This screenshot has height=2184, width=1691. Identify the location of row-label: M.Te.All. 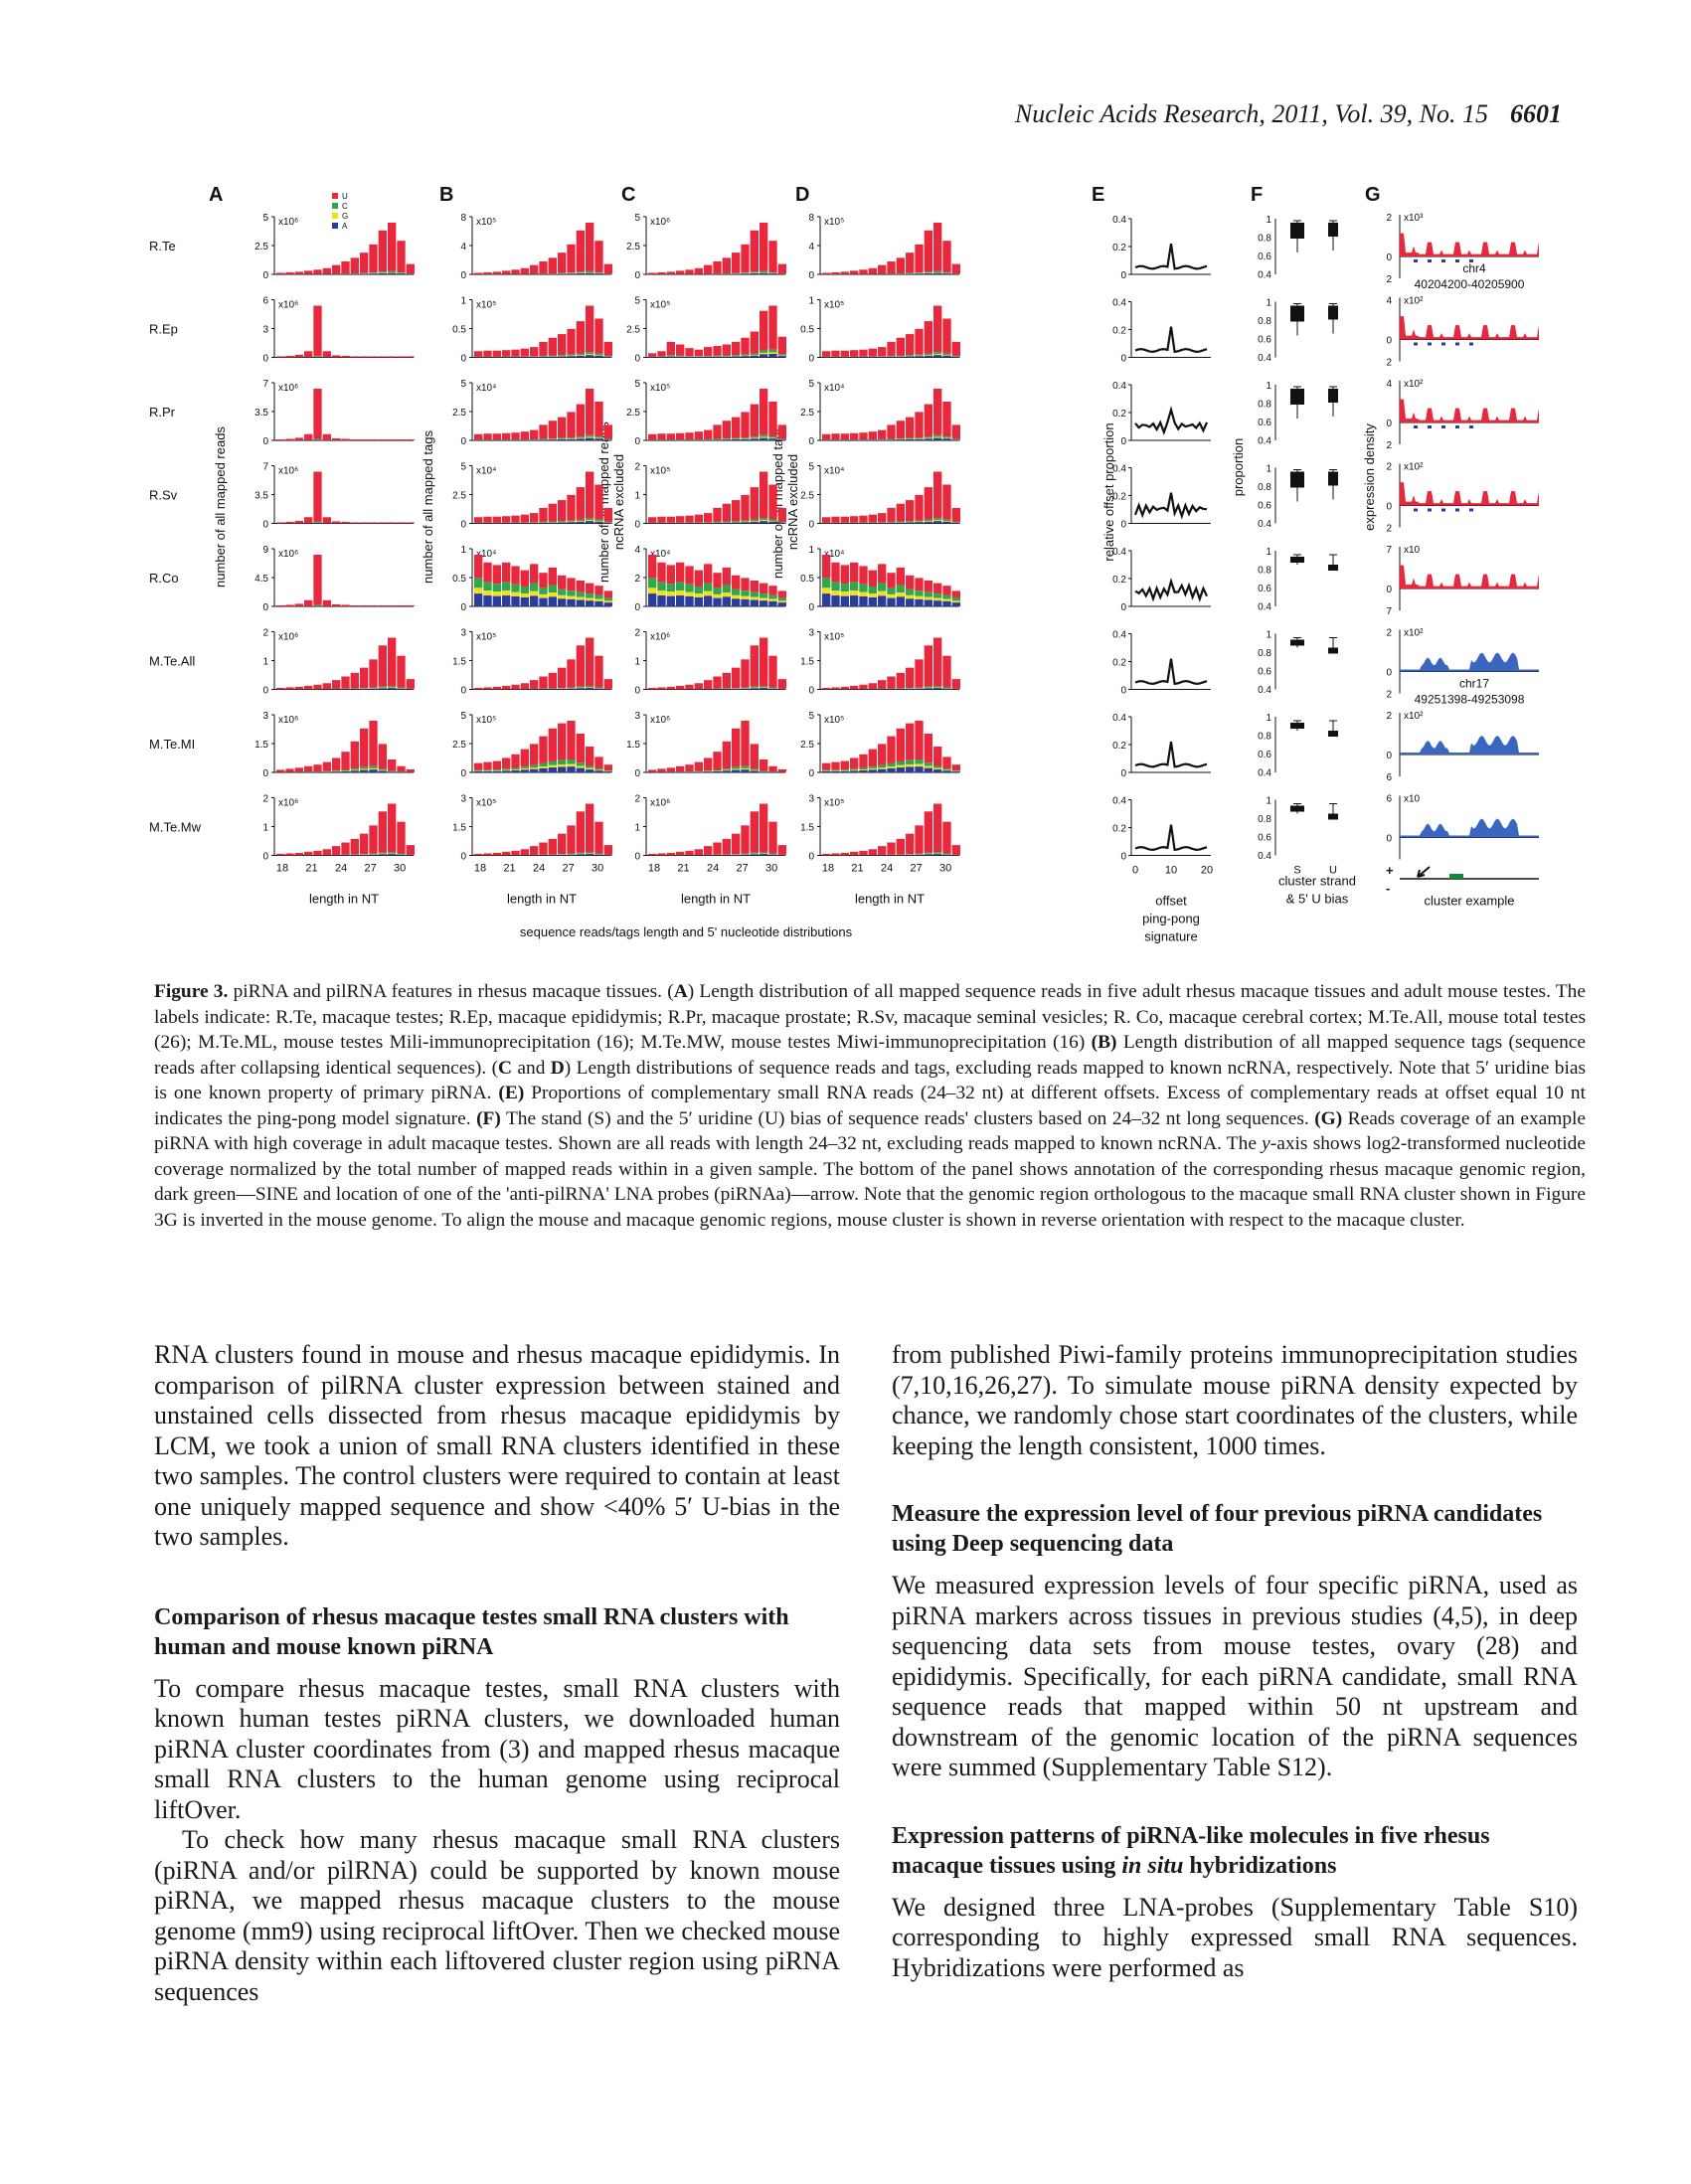
(172, 661).